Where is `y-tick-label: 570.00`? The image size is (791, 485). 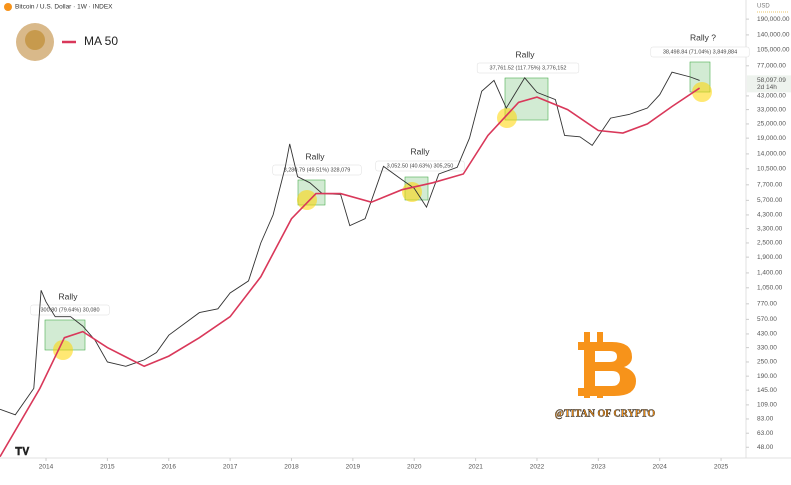 y-tick-label: 570.00 is located at coordinates (767, 319).